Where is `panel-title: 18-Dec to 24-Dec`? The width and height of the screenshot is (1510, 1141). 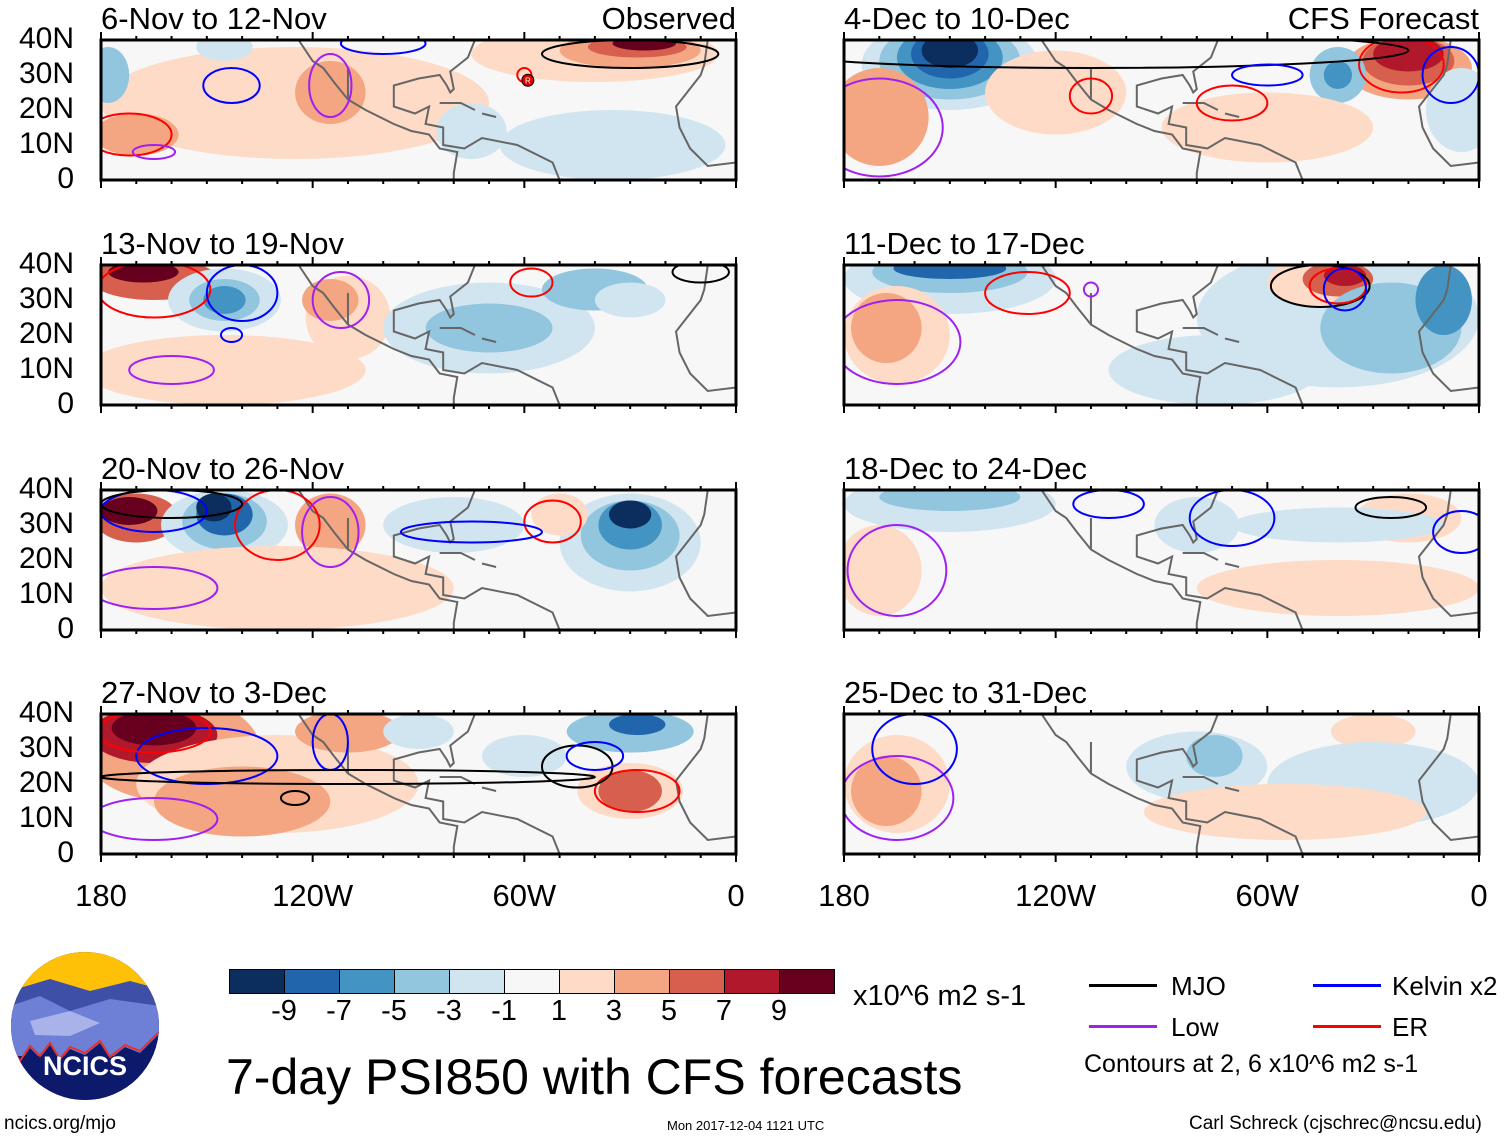 panel-title: 18-Dec to 24-Dec is located at coordinates (965, 468).